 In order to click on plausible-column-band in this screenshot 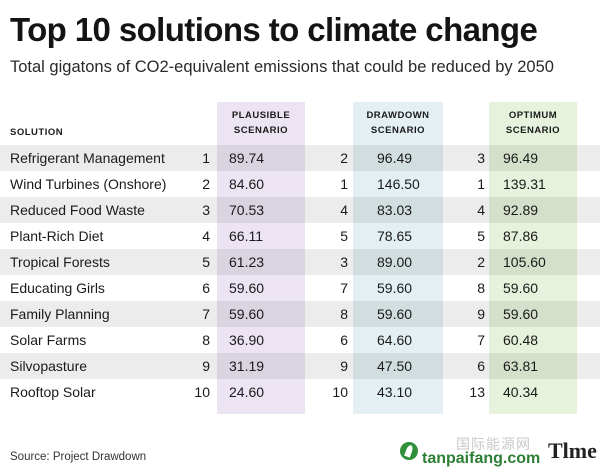, I will do `click(261, 258)`.